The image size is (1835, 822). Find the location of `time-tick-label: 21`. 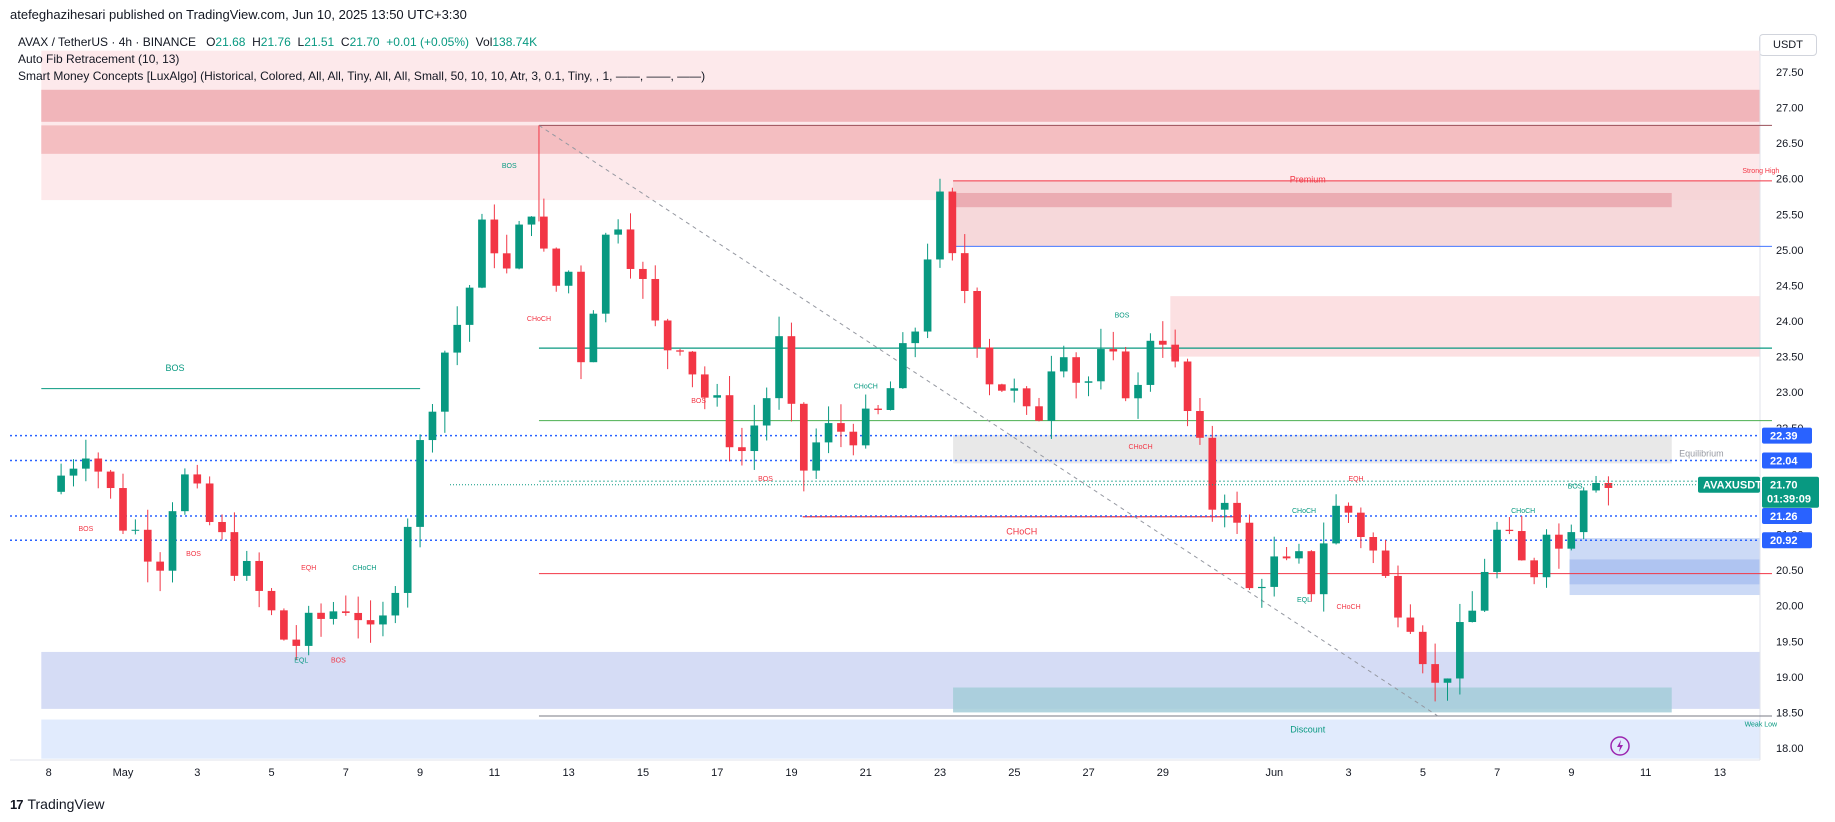

time-tick-label: 21 is located at coordinates (866, 773).